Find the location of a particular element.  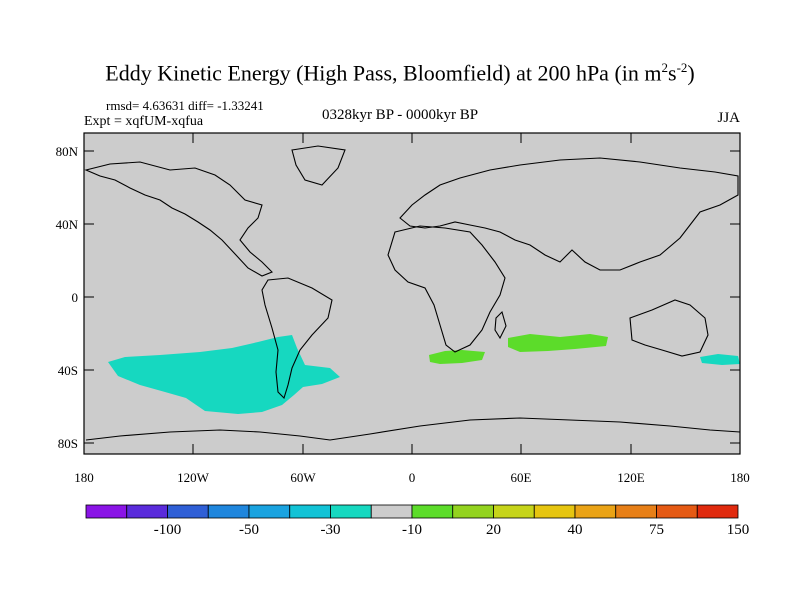

colorbar-label: 75 is located at coordinates (656, 530).